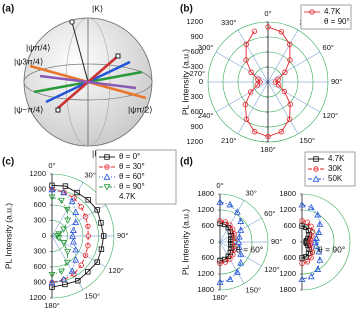 The height and width of the screenshot is (314, 357). What do you see at coordinates (132, 166) in the screenshot?
I see `legend-label: θ = 30°` at bounding box center [132, 166].